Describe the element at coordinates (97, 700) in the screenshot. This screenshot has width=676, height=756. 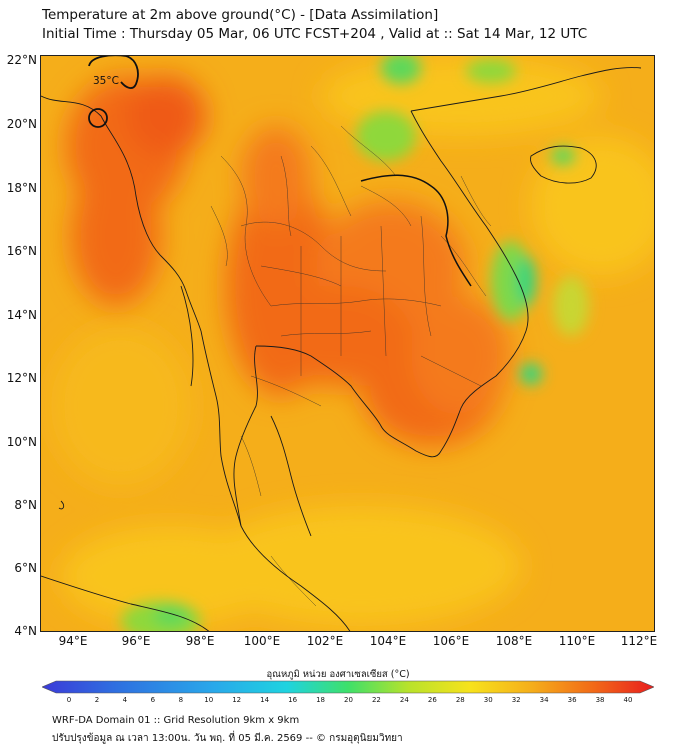
I see `colorbar-tick-label: 2` at that location.